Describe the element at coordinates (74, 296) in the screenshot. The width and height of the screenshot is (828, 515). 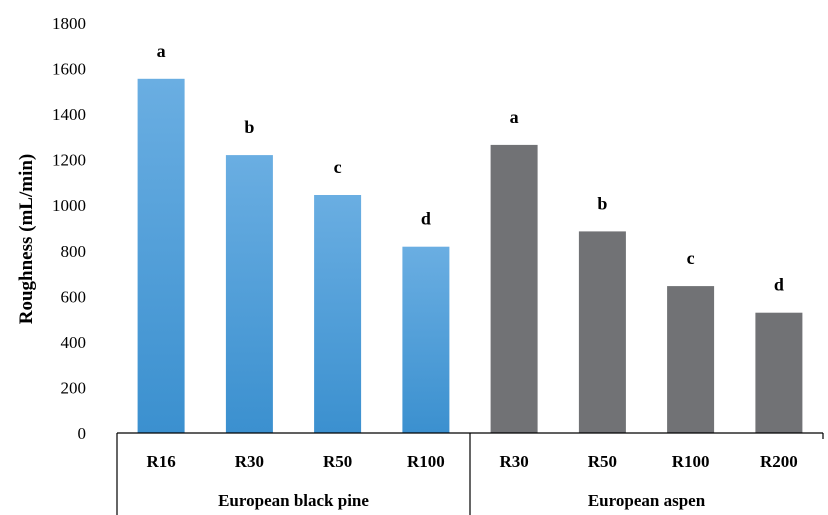
I see `y-tick-label: 600` at that location.